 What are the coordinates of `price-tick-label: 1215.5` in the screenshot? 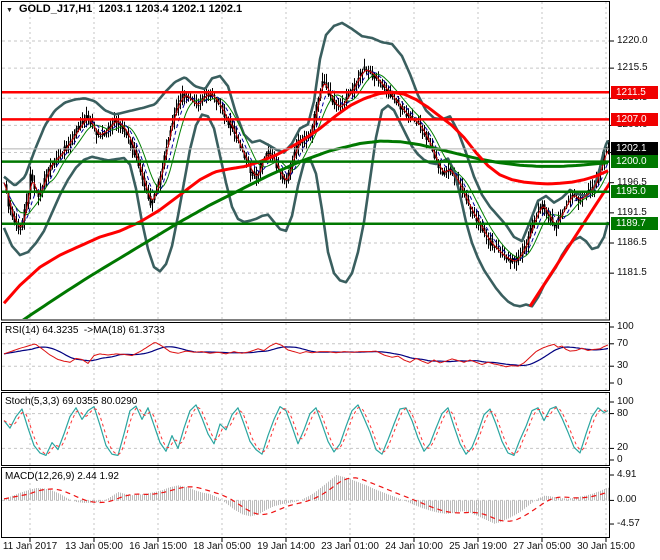 It's located at (632, 67).